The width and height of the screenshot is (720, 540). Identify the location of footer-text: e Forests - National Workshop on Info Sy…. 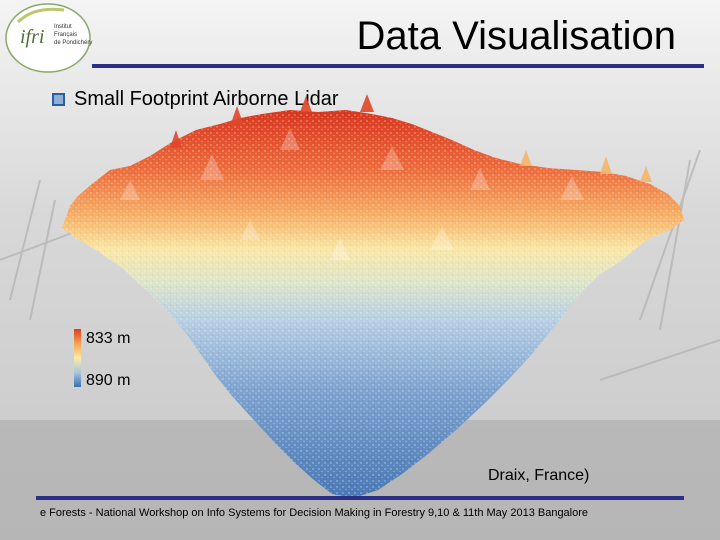
(314, 513).